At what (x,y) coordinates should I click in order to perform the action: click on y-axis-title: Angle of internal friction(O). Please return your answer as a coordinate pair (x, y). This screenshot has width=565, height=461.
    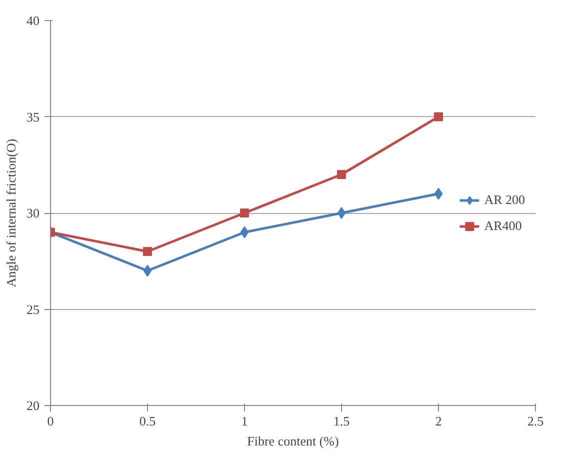
    Looking at the image, I should click on (11, 213).